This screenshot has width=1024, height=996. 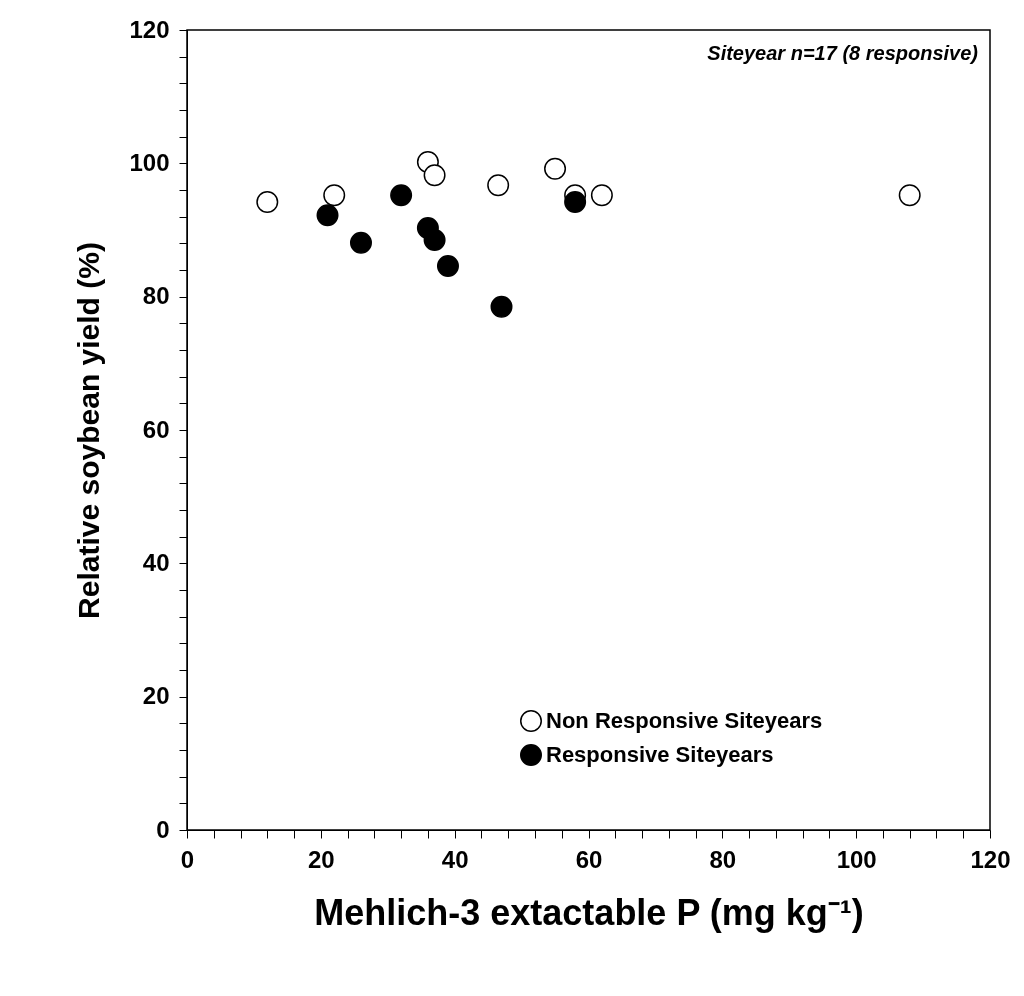 What do you see at coordinates (843, 53) in the screenshot?
I see `annotation: Siteyear n=17 (8 responsive)` at bounding box center [843, 53].